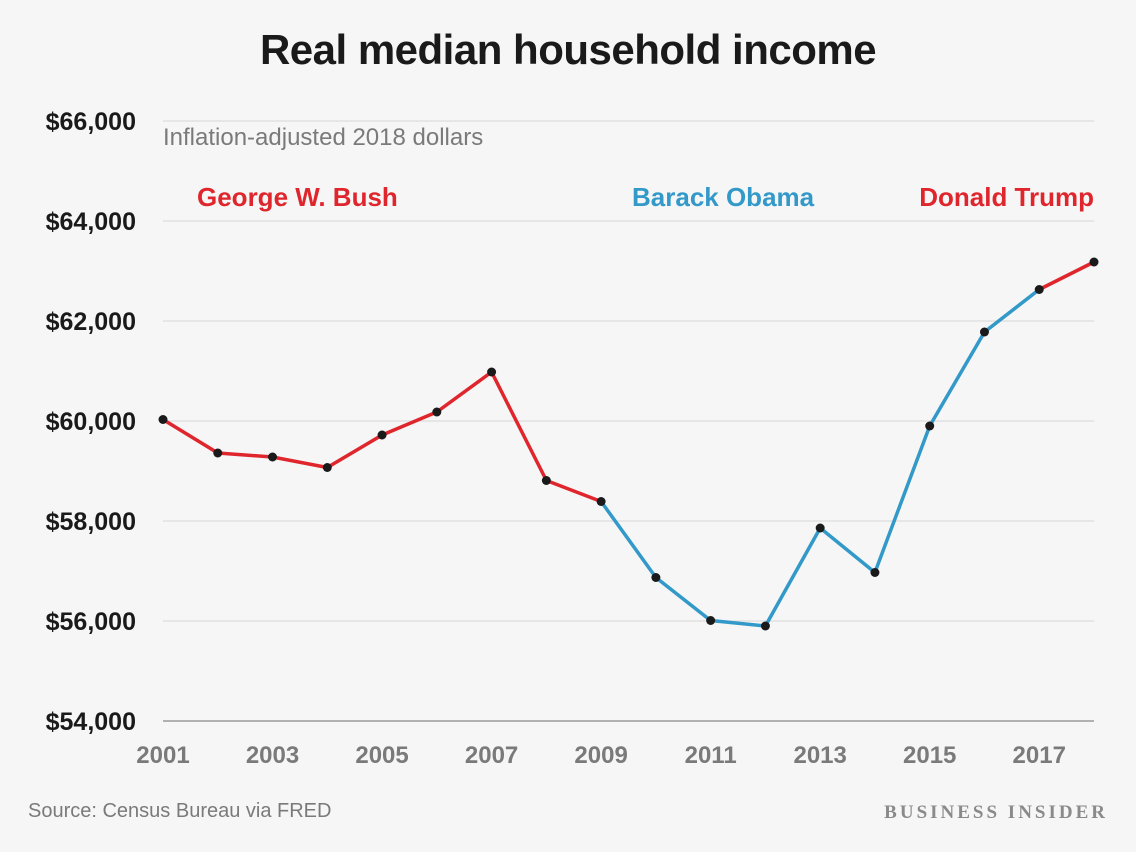 The width and height of the screenshot is (1136, 852). Describe the element at coordinates (272, 755) in the screenshot. I see `x-tick-label: 2003` at that location.